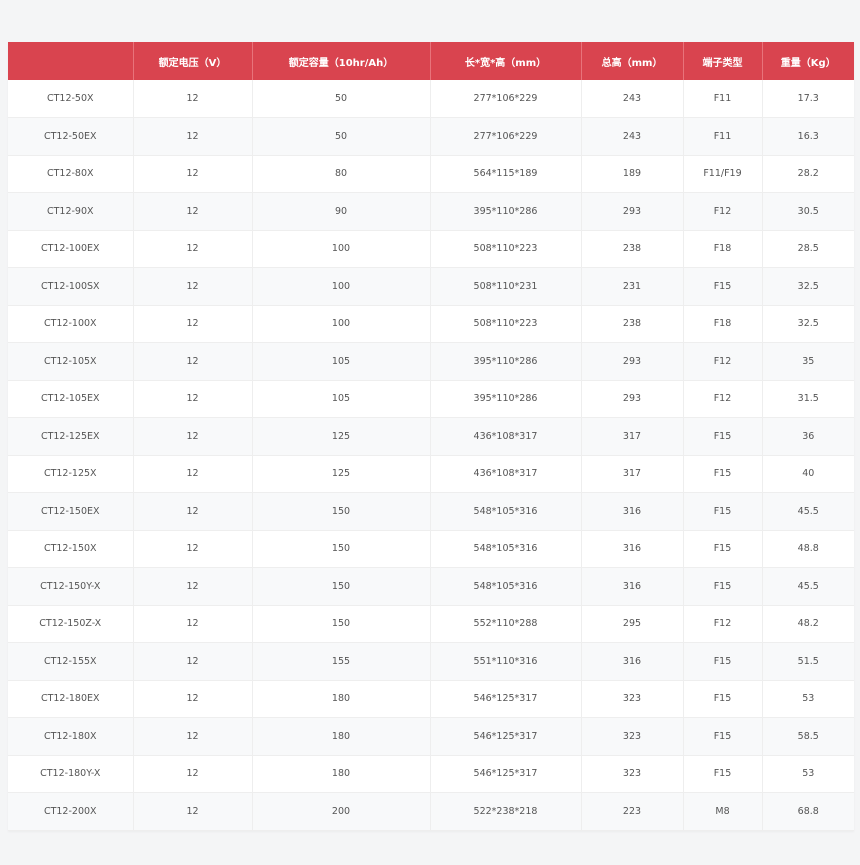  Describe the element at coordinates (341, 61) in the screenshot. I see `header-rated-capacity: 额定容量（10hr/Ah）` at that location.